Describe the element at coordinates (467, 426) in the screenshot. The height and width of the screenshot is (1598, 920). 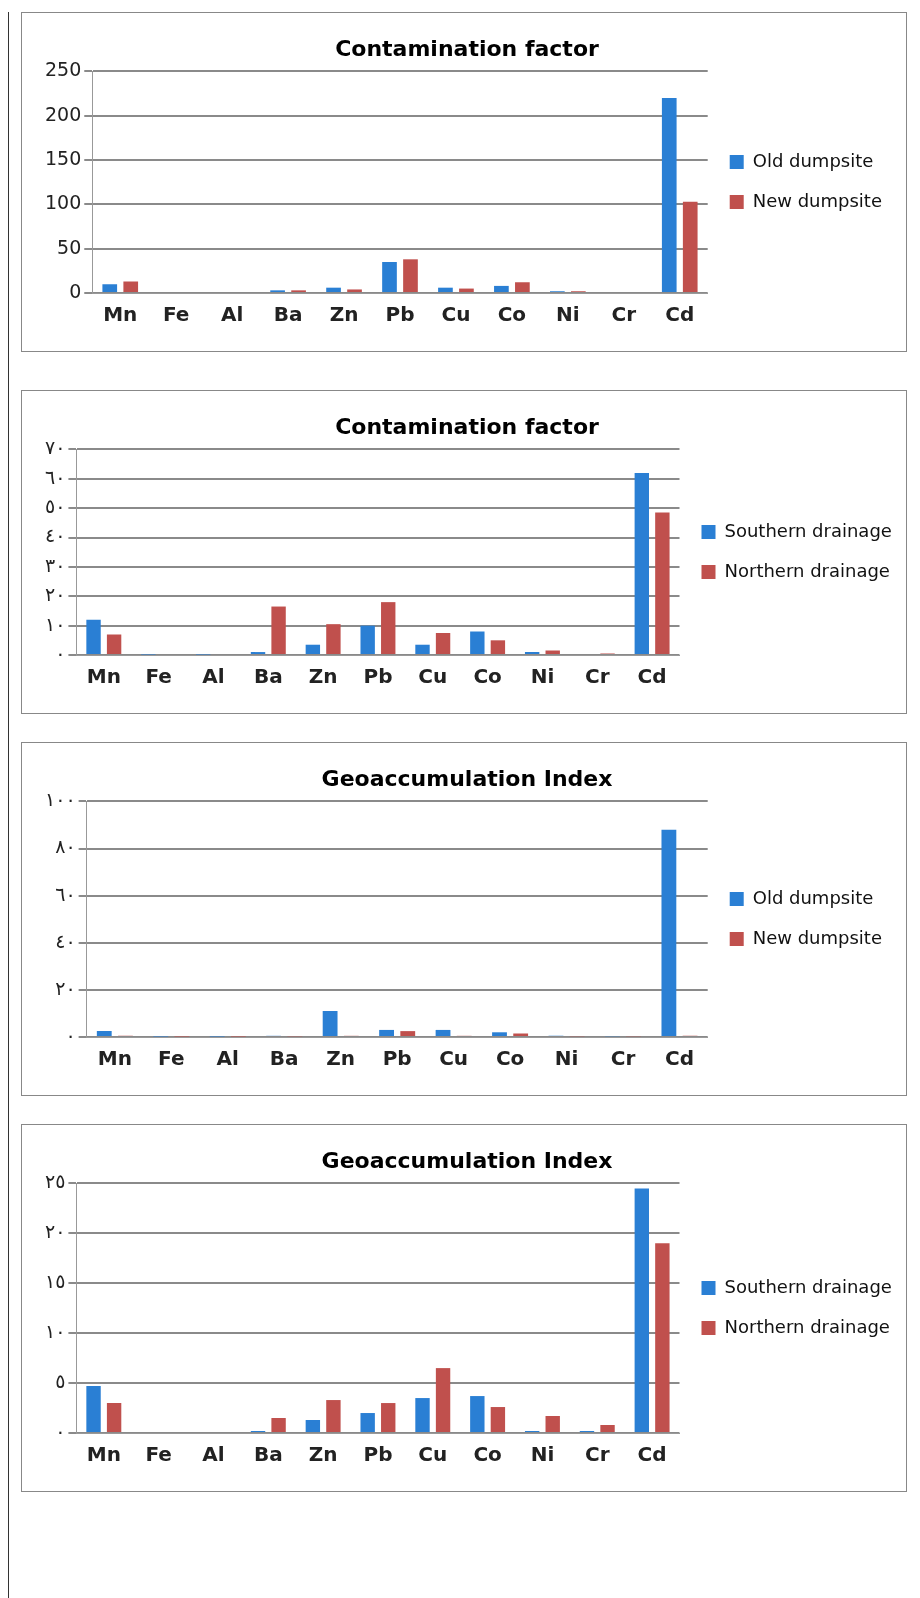
I see `chart-title: Contamination factor` at that location.